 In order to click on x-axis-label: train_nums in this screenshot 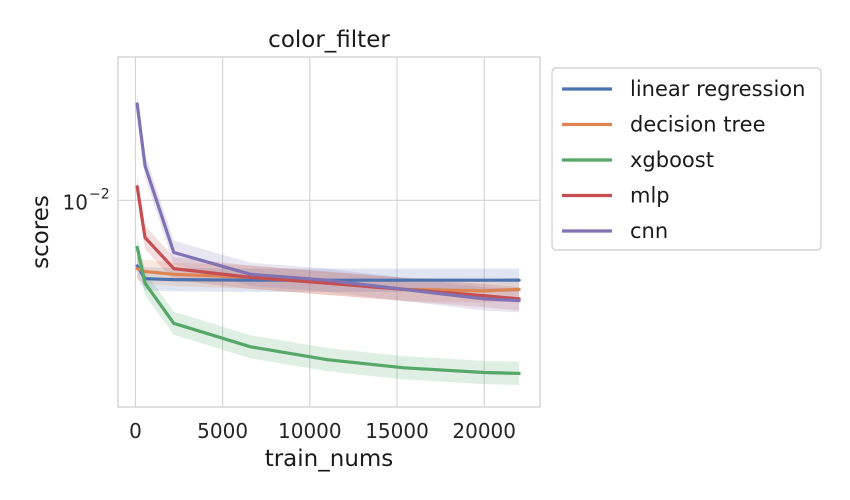, I will do `click(329, 459)`.